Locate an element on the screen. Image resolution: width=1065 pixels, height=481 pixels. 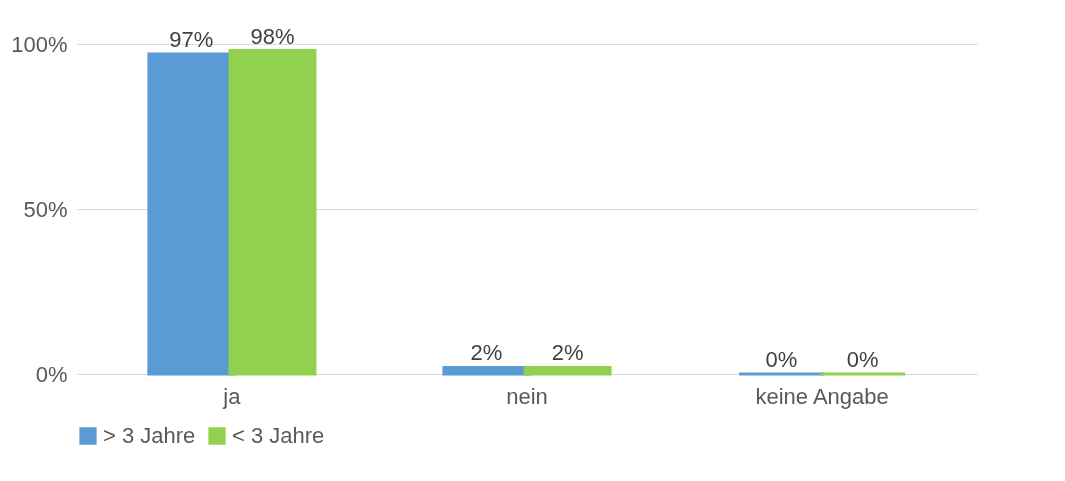
x-tick-label: ja is located at coordinates (232, 396).